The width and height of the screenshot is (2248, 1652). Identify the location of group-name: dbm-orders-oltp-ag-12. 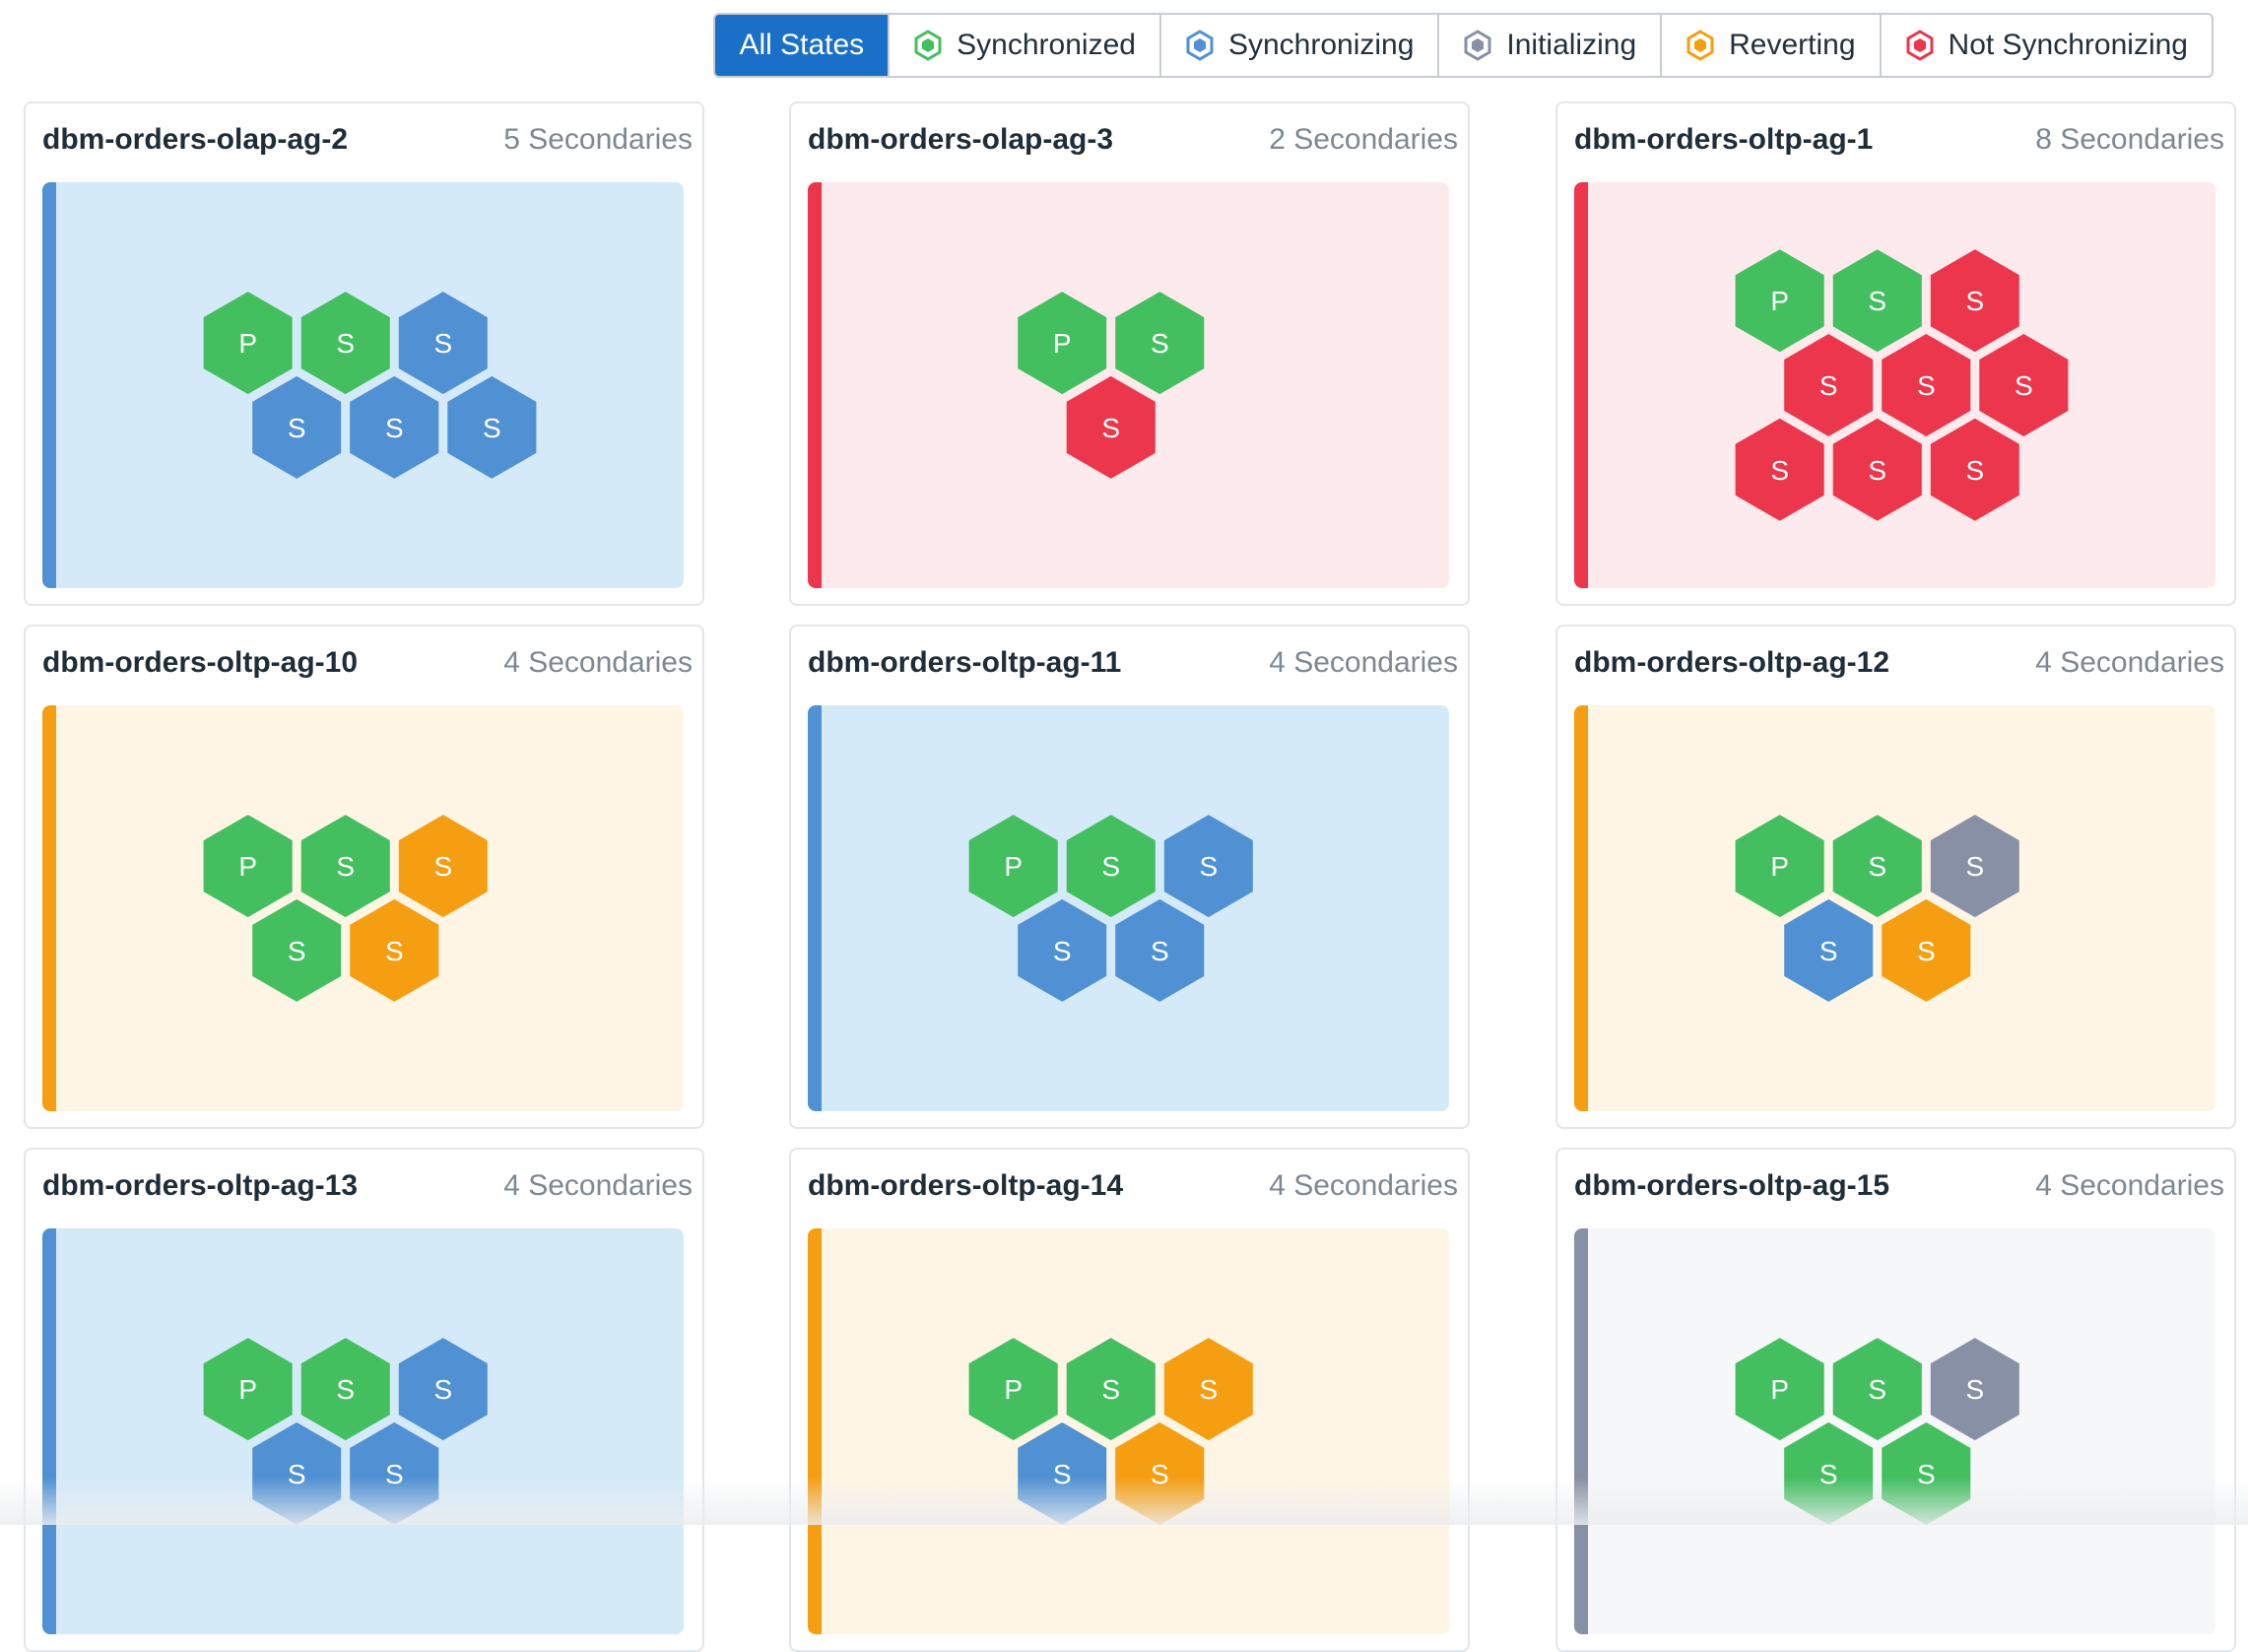
(1732, 663).